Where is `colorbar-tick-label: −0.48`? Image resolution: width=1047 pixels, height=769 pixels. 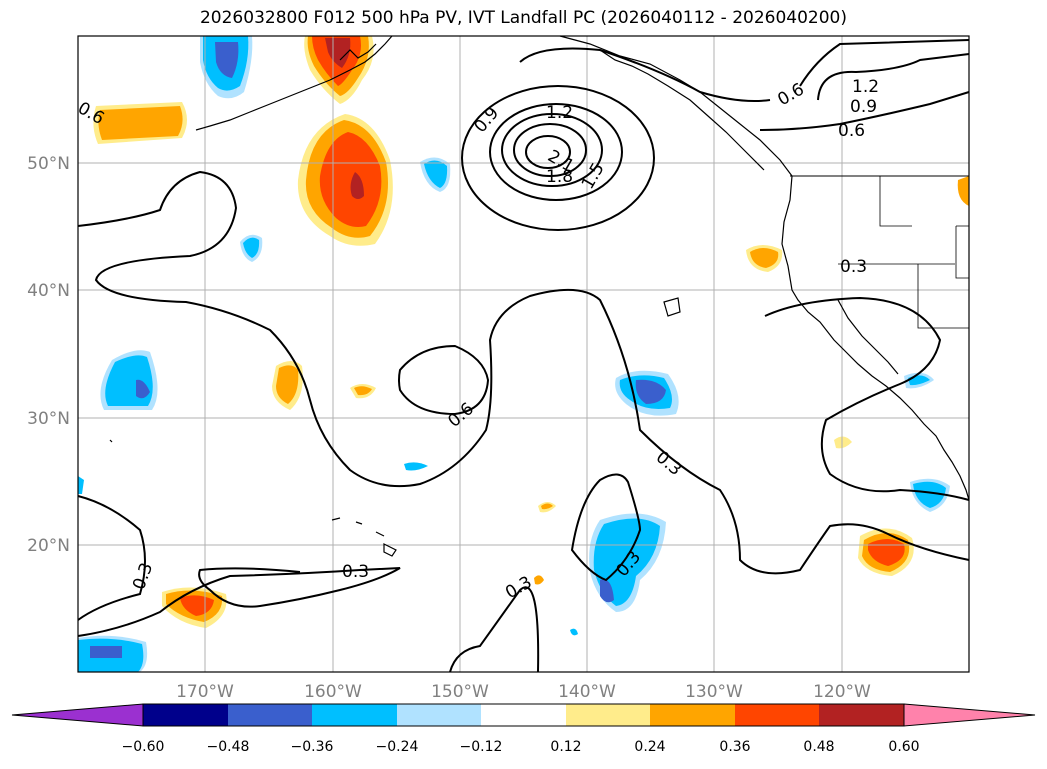
colorbar-tick-label: −0.48 is located at coordinates (228, 747).